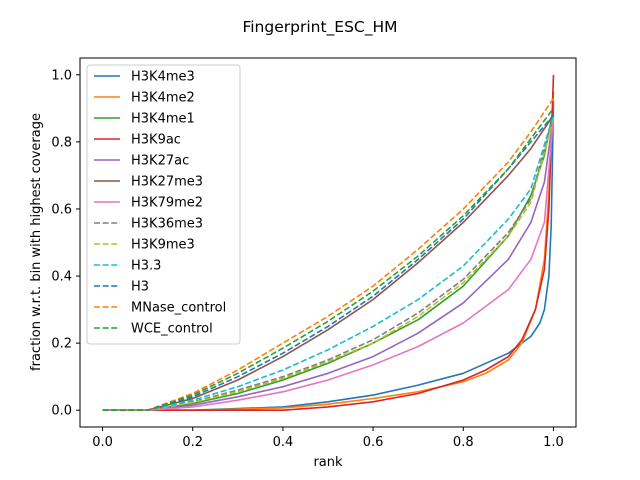 The image size is (640, 480). What do you see at coordinates (61, 344) in the screenshot?
I see `y-tick-label: 0.2` at bounding box center [61, 344].